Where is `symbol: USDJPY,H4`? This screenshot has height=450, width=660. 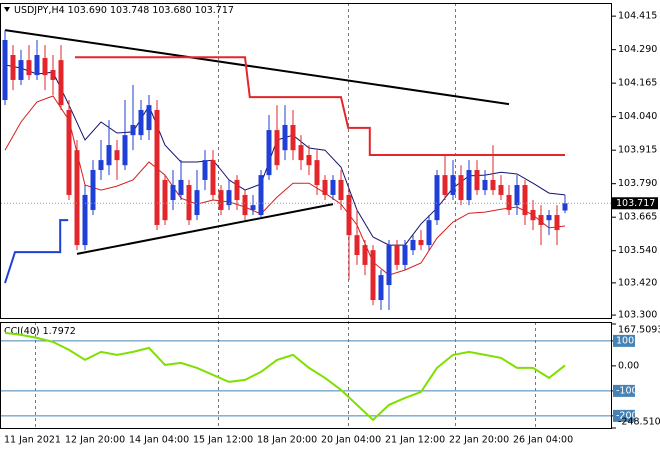
symbol: USDJPY,H4 is located at coordinates (39, 10).